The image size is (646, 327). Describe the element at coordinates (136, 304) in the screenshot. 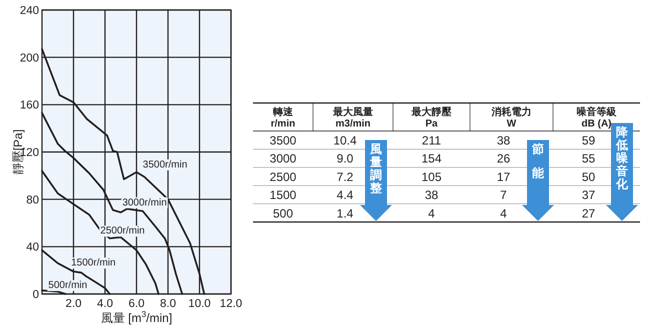

I see `x-tick-label: 6.0` at that location.